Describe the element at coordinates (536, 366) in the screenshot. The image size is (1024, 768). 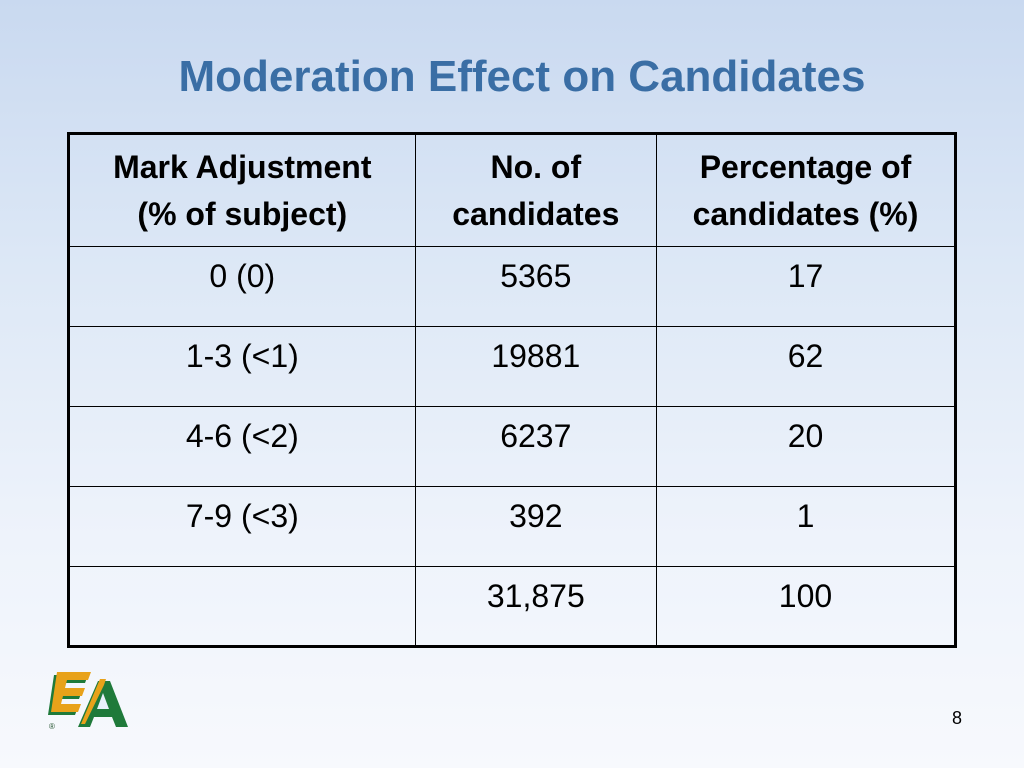
I see `cell-candidates: 19881` at that location.